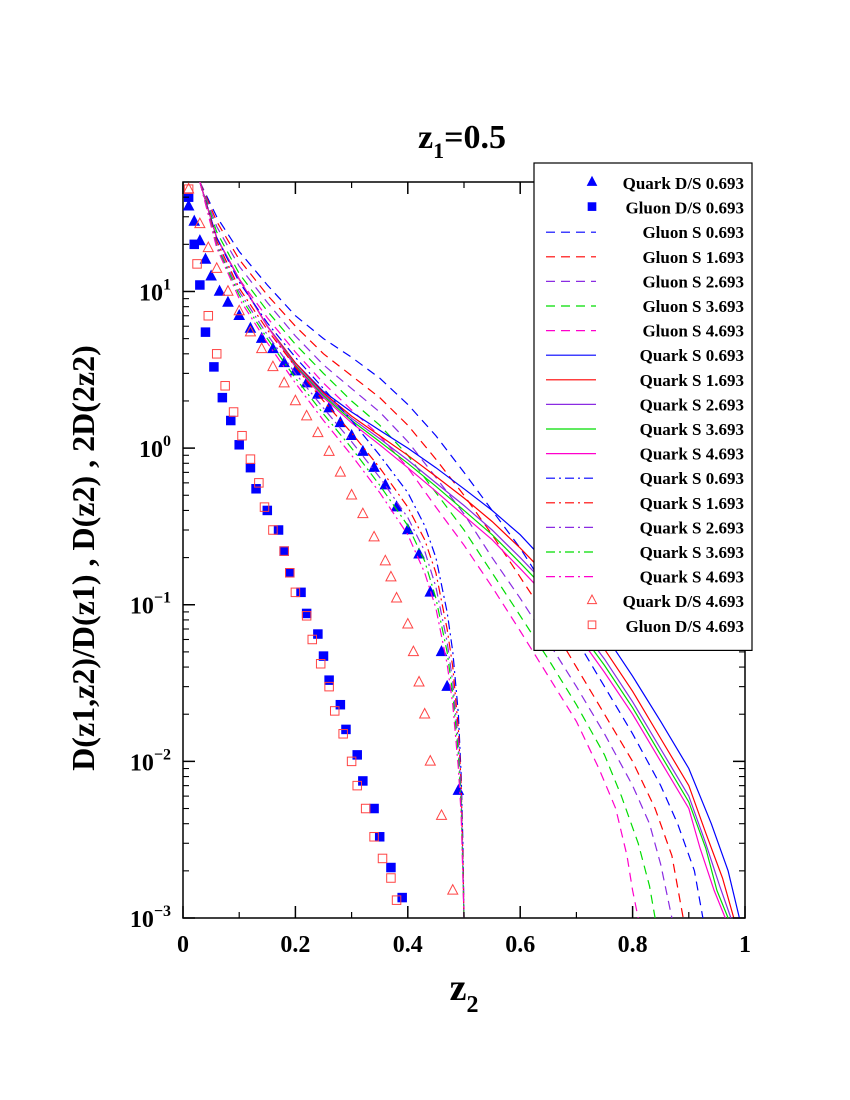 This screenshot has height=1100, width=850. I want to click on x-tick-label: 1, so click(745, 945).